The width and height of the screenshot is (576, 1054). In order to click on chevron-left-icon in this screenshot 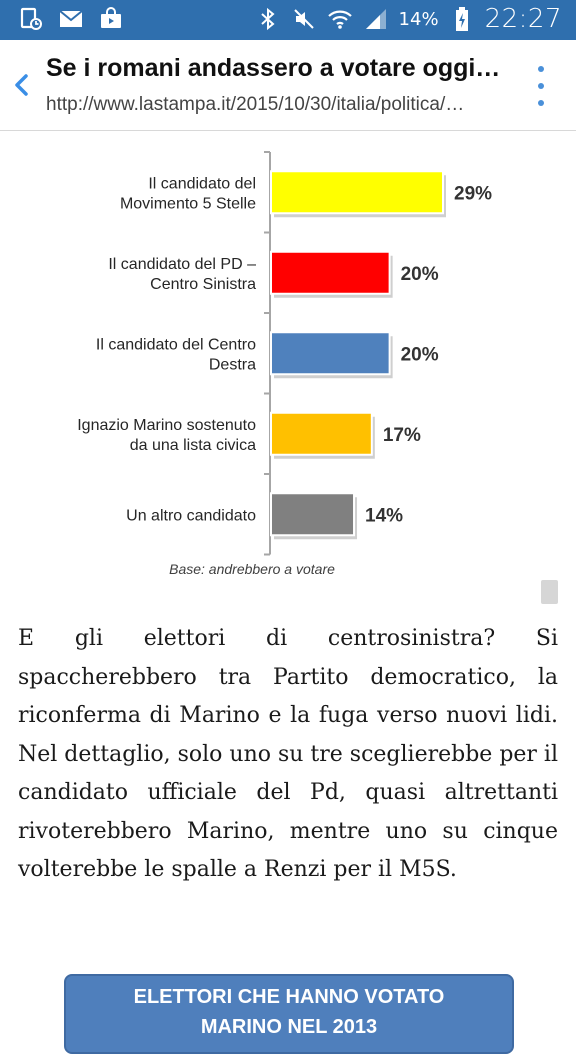, I will do `click(21, 85)`.